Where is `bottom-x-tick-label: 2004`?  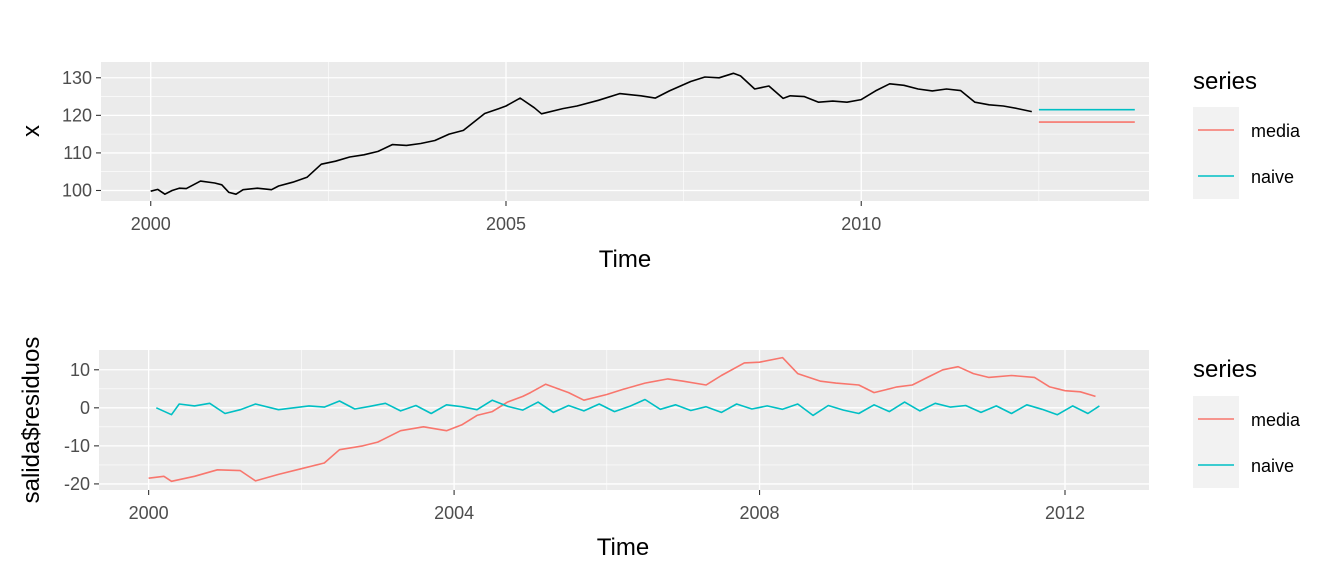
bottom-x-tick-label: 2004 is located at coordinates (454, 513).